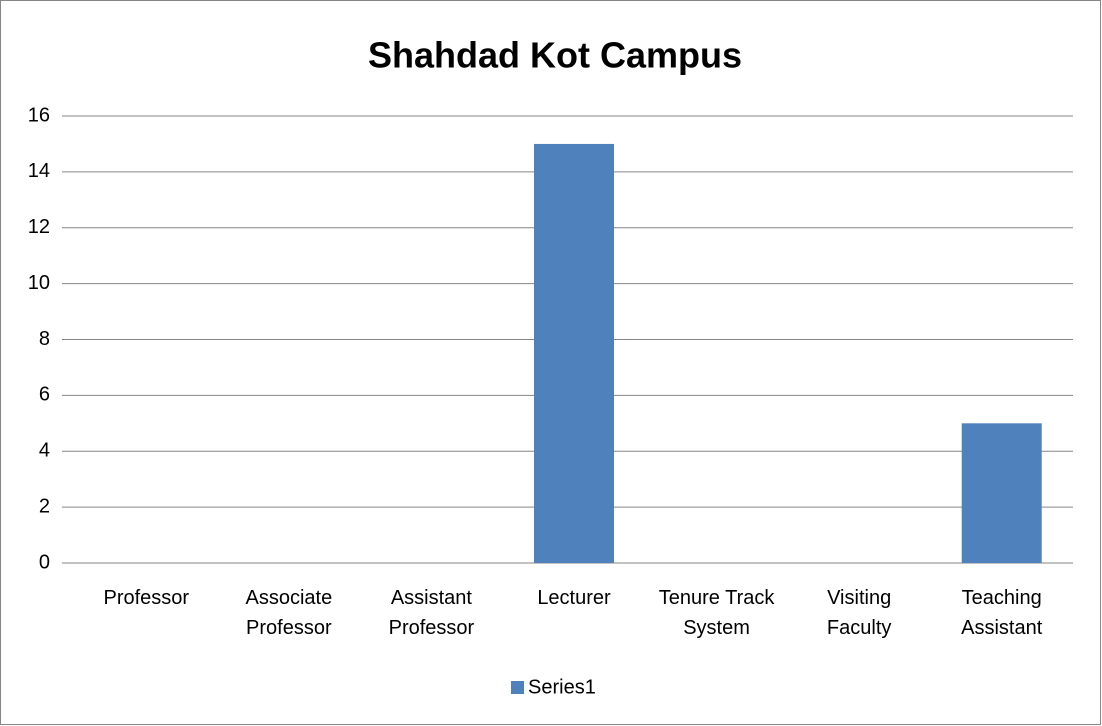 This screenshot has height=726, width=1102. I want to click on x-tick-label: Assistant Professor, so click(432, 613).